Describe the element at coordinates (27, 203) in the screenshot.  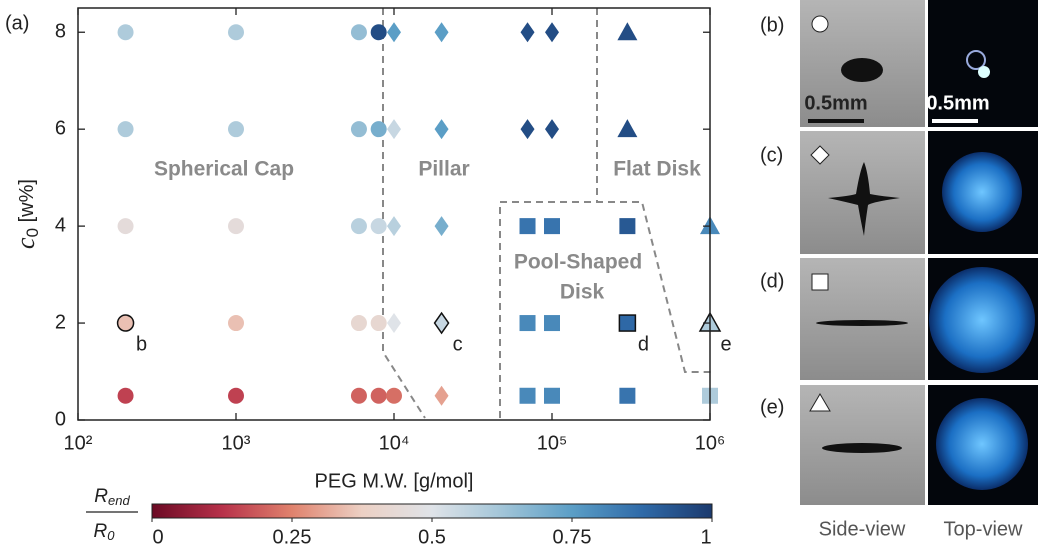
I see `y-label-rest: [w%]` at that location.